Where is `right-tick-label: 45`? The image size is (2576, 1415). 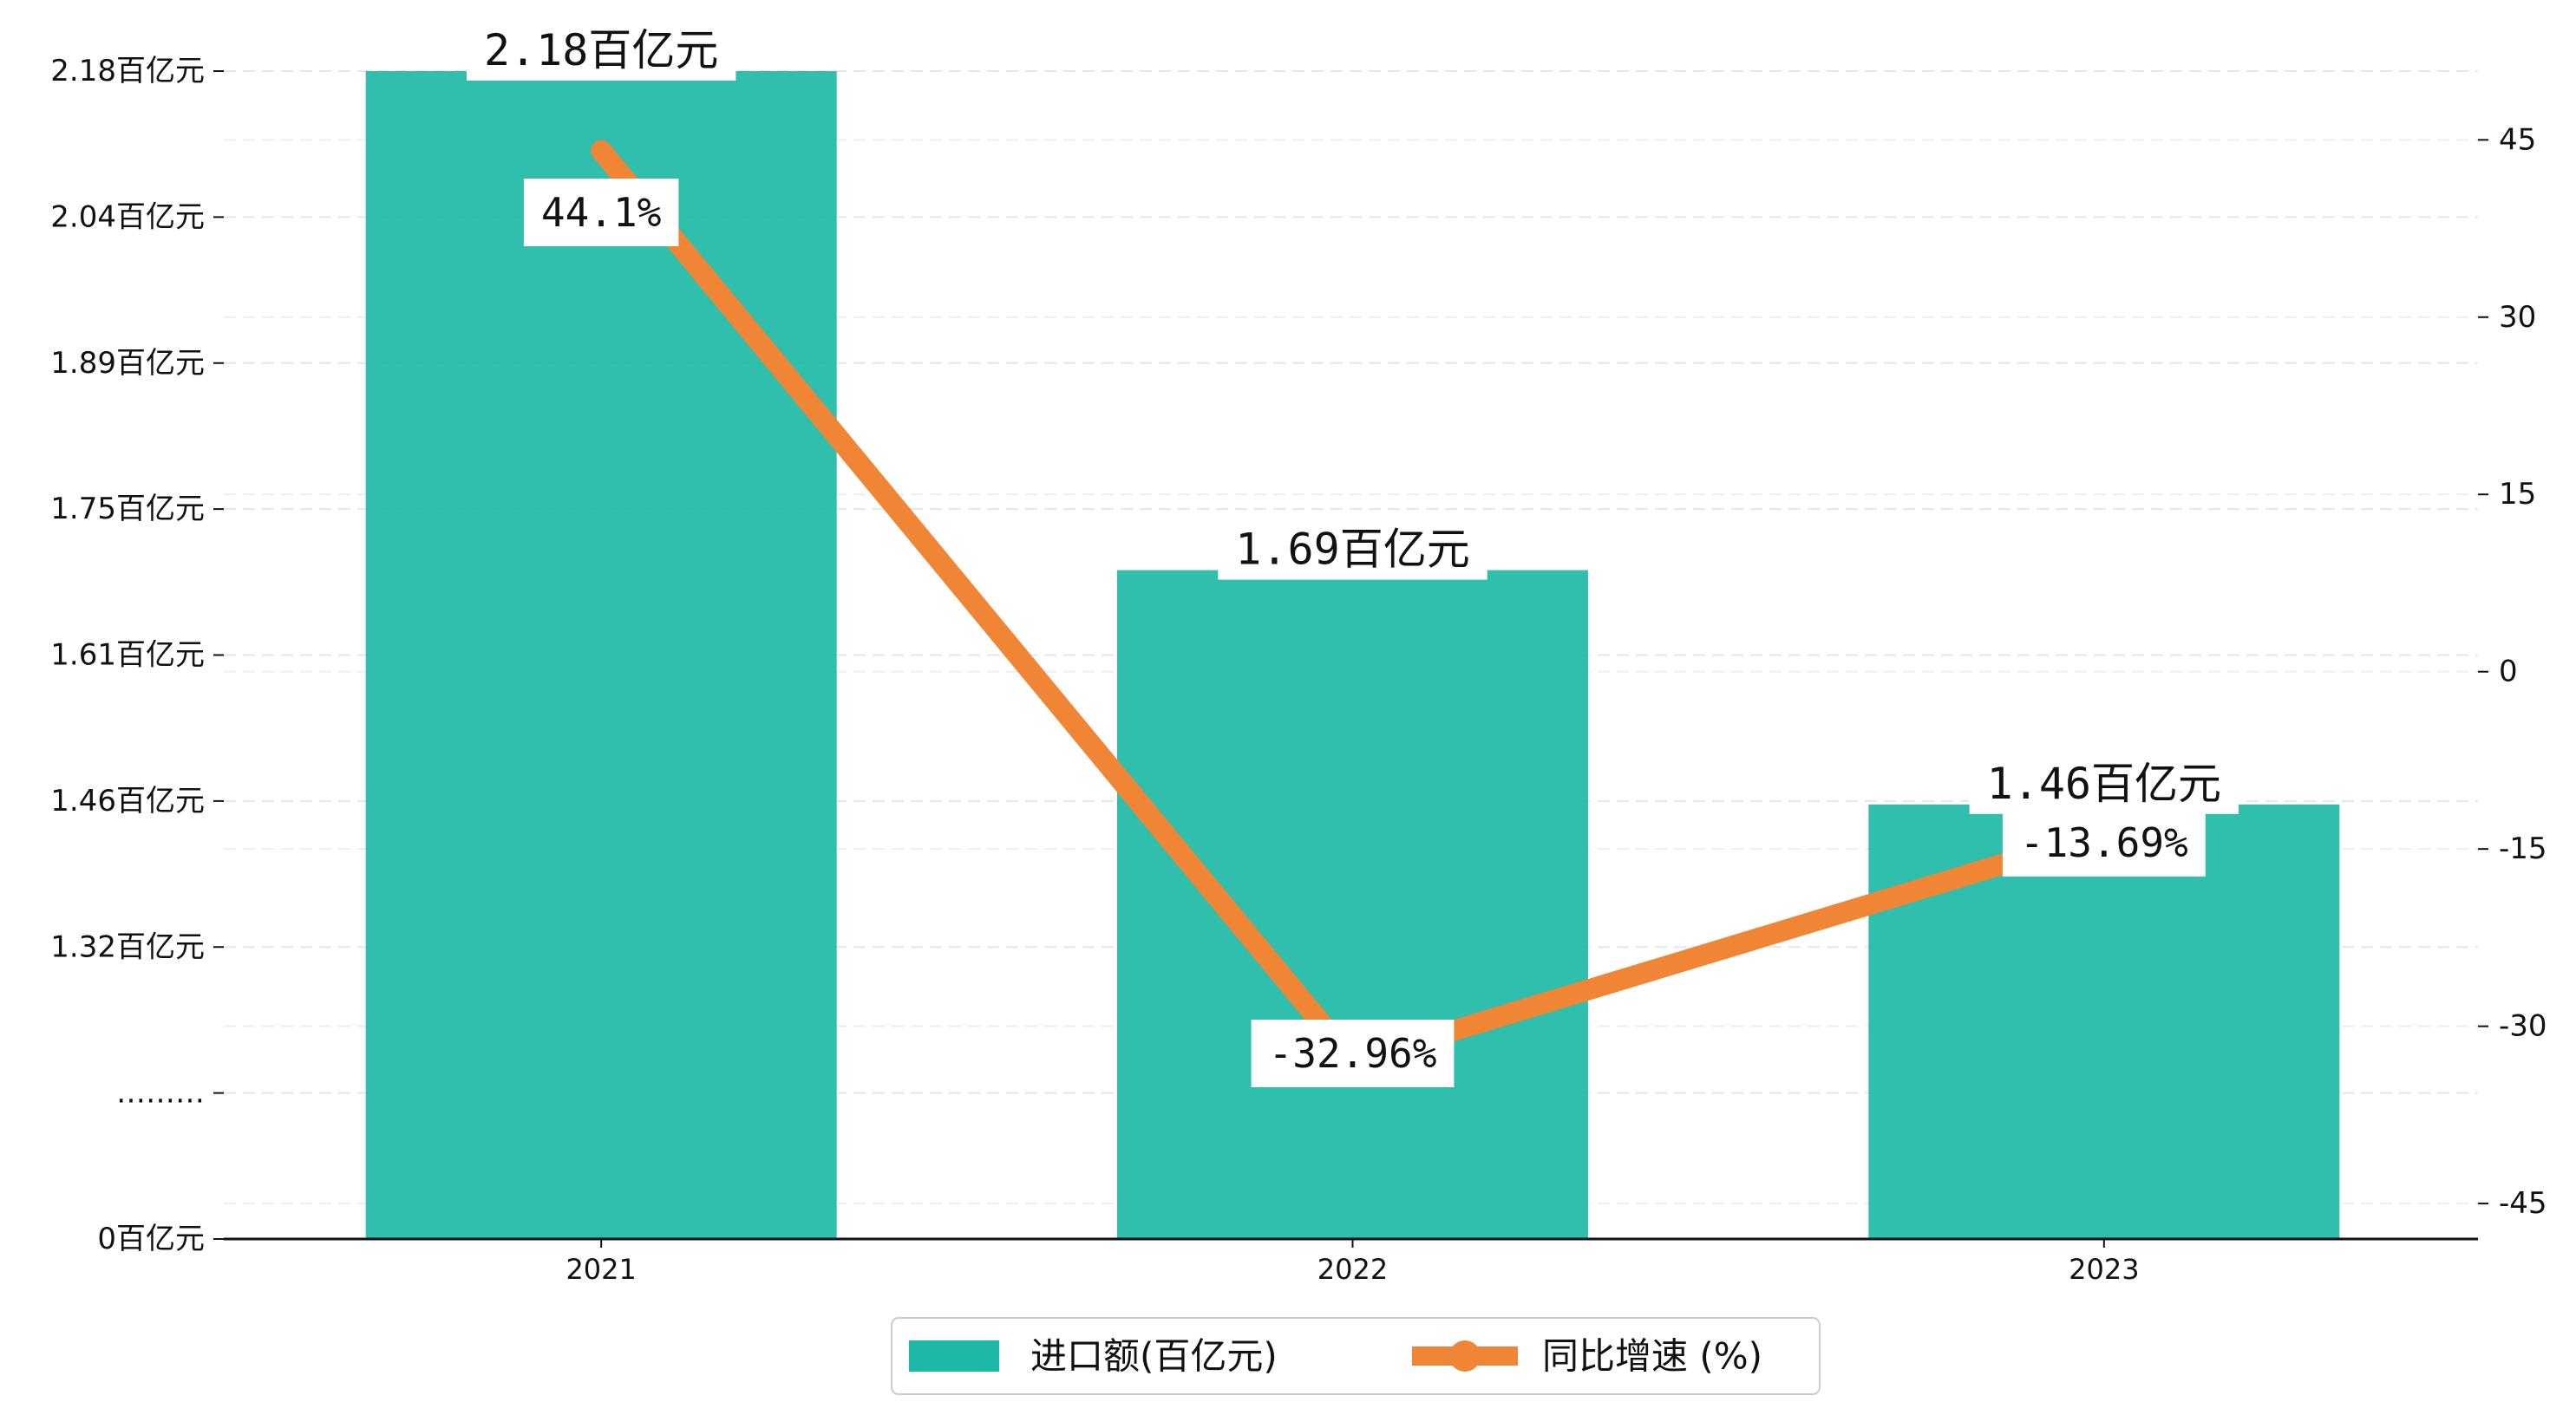
right-tick-label: 45 is located at coordinates (2517, 139).